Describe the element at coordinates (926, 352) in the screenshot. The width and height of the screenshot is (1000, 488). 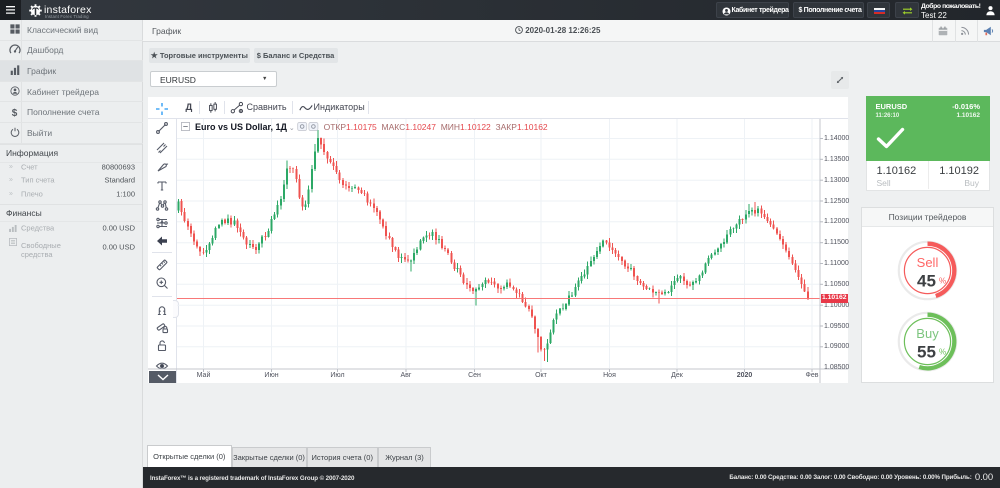
I see `svg-text: 55` at that location.